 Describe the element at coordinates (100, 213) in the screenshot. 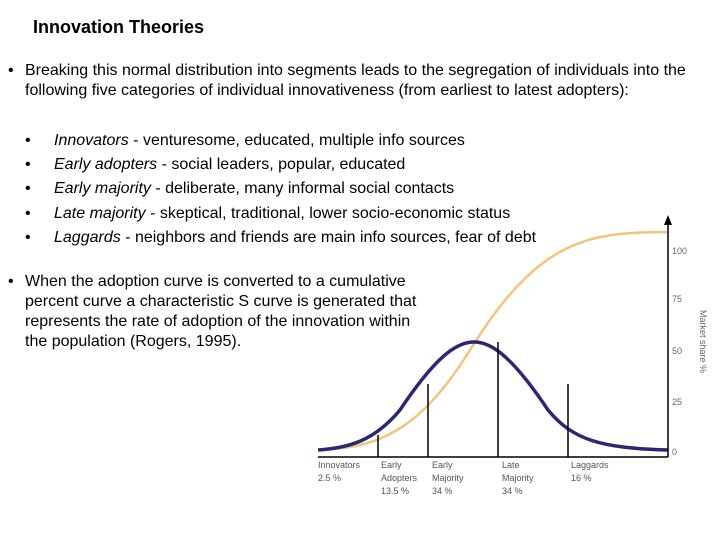

I see `category-name: Late majority` at that location.